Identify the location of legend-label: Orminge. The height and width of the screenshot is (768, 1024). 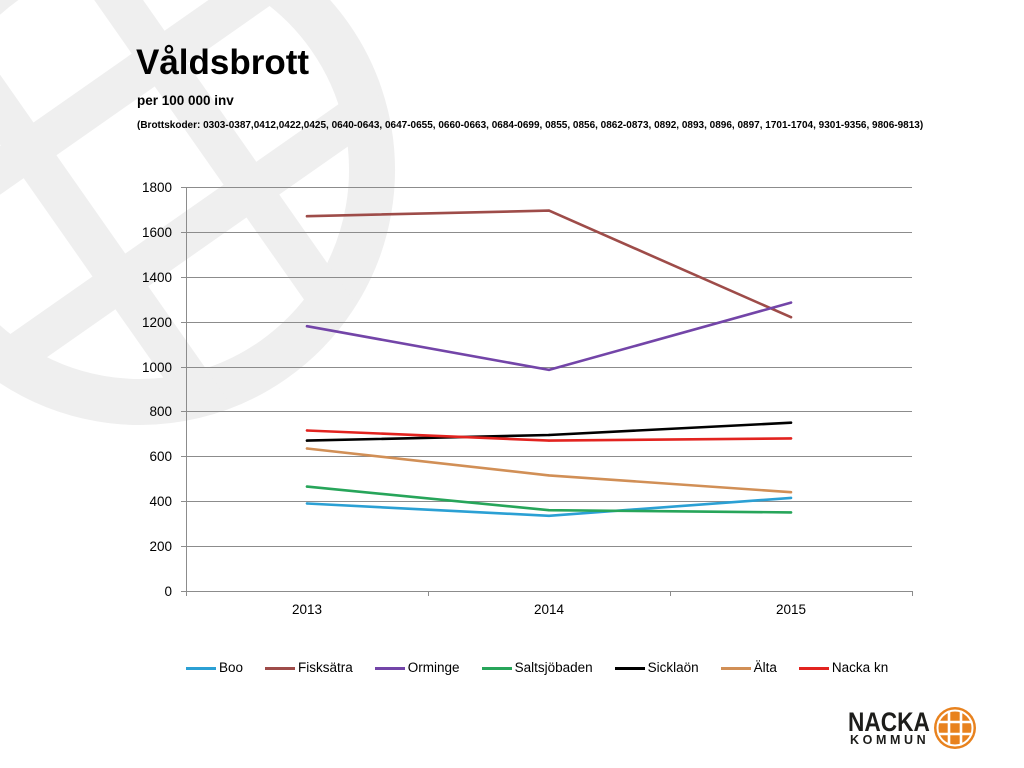
(433, 667).